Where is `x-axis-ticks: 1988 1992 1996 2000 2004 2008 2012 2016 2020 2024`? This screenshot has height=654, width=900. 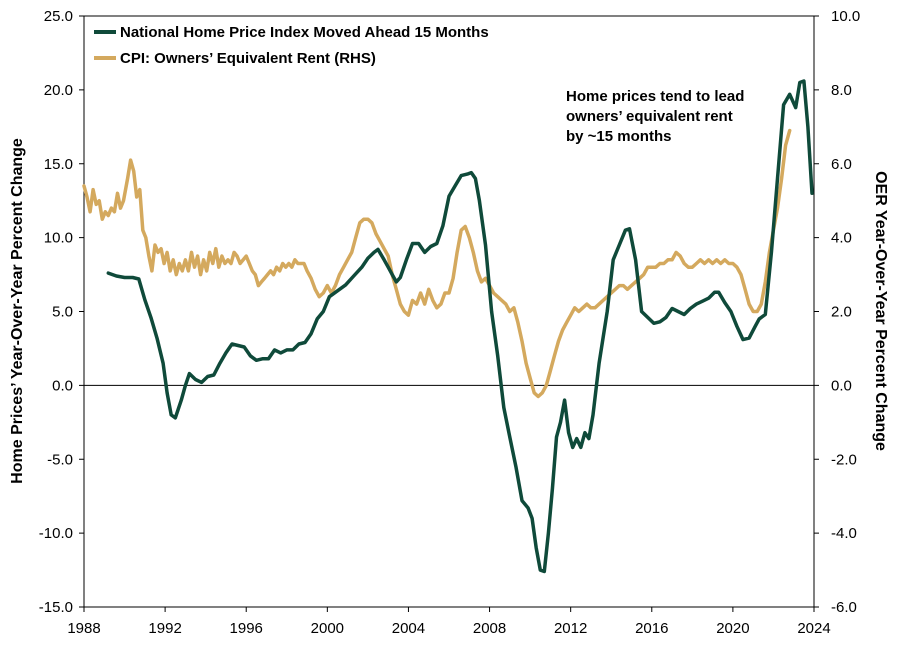 x-axis-ticks: 1988 1992 1996 2000 2004 2008 2012 2016 2020 2024 is located at coordinates (449, 622).